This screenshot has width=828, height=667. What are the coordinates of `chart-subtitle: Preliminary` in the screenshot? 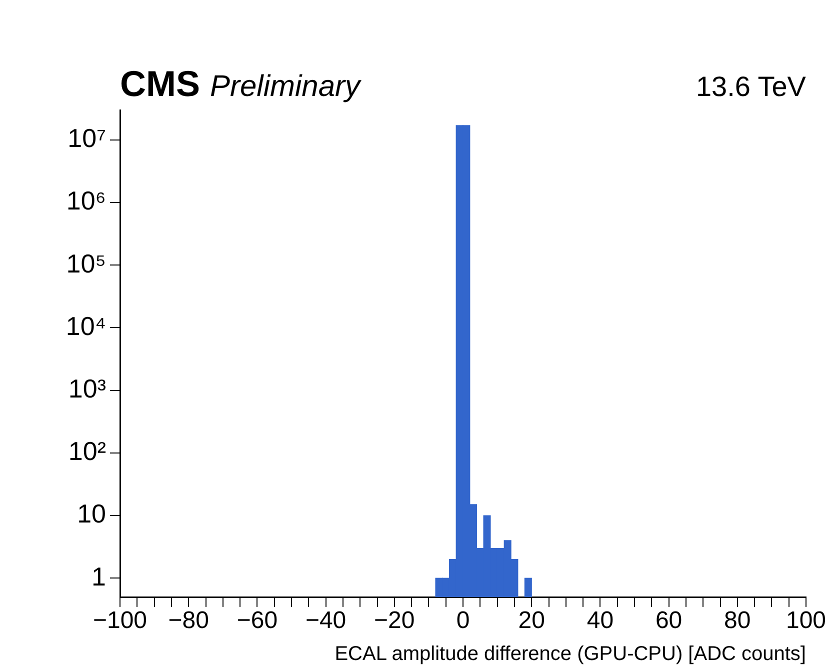 It's located at (286, 86).